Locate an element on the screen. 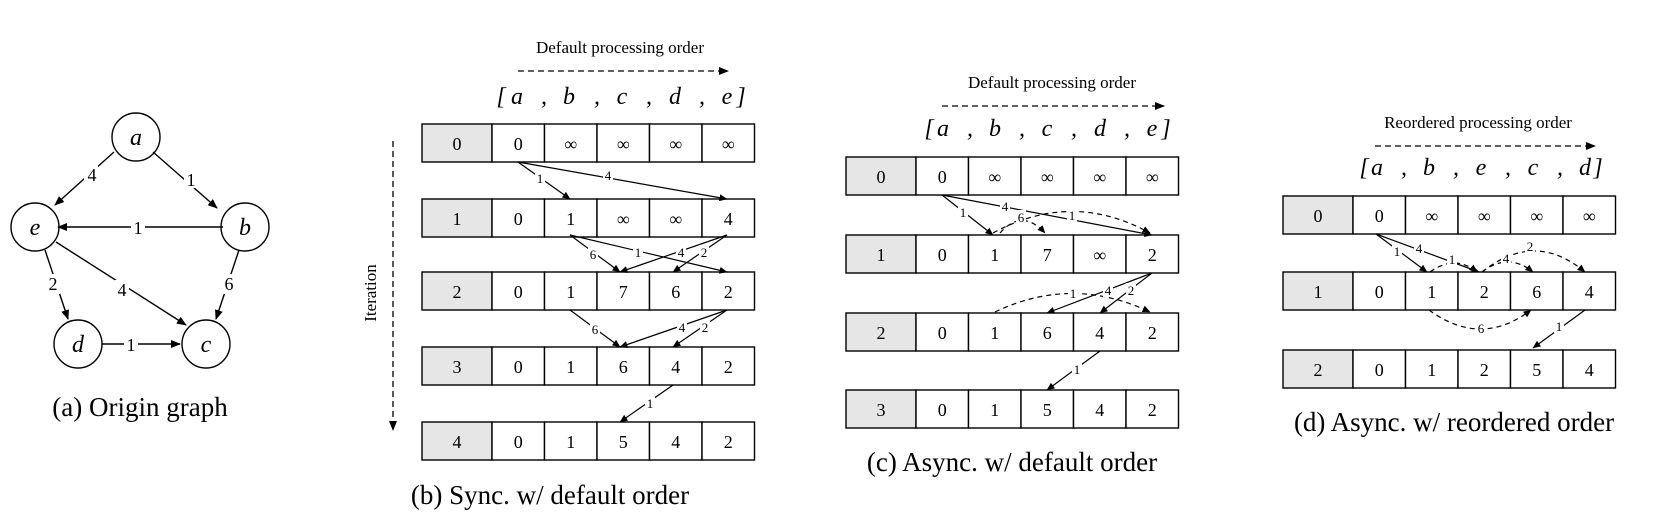 Image resolution: width=1653 pixels, height=525 pixels. weight-a-e: 4 is located at coordinates (92, 175).